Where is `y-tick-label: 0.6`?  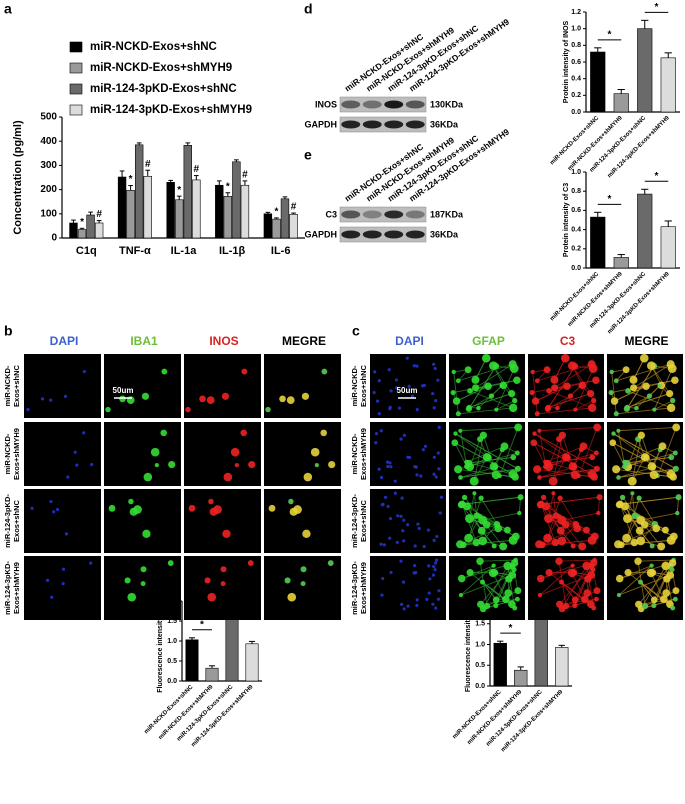
y-tick-label: 0.6 is located at coordinates (576, 62).